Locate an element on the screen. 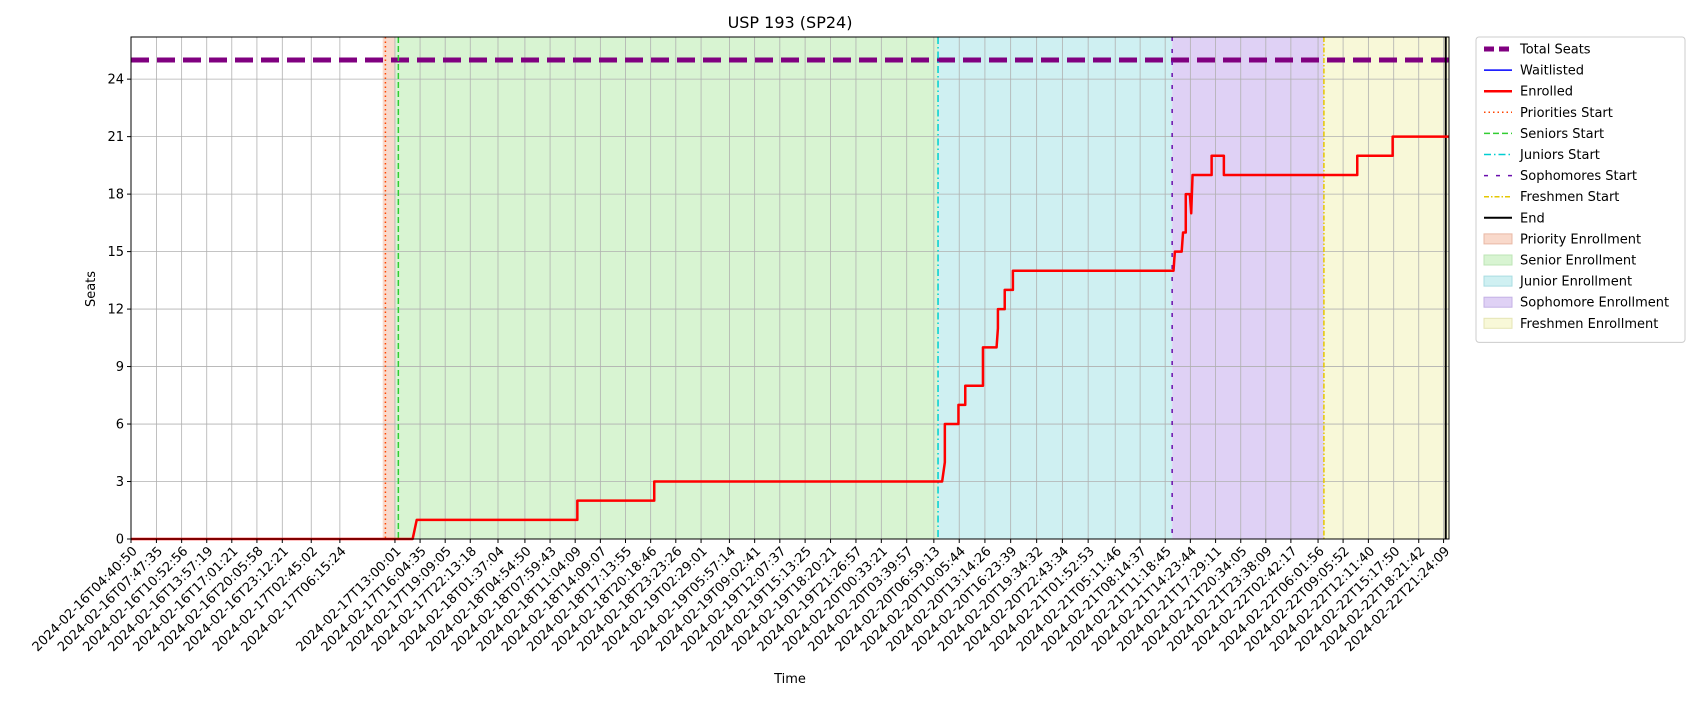  legend-box is located at coordinates (1580, 189).